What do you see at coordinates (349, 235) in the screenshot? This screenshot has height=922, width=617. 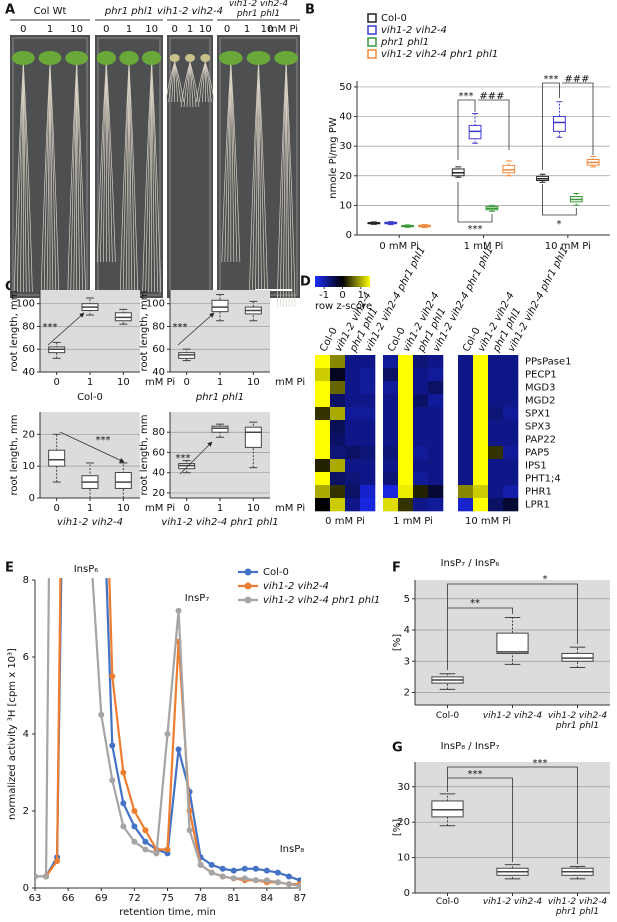 I see `y-tick-label: 0` at bounding box center [349, 235].